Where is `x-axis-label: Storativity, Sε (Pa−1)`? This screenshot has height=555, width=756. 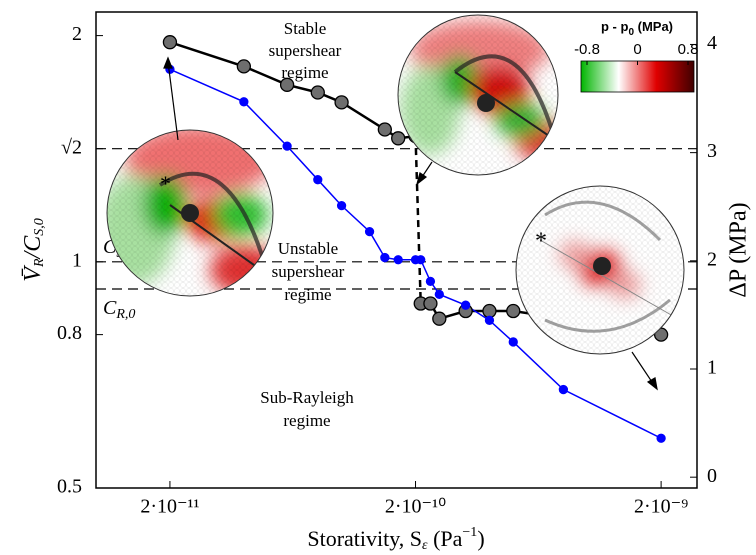
x-axis-label: Storativity, Sε (Pa−1) is located at coordinates (395, 539).